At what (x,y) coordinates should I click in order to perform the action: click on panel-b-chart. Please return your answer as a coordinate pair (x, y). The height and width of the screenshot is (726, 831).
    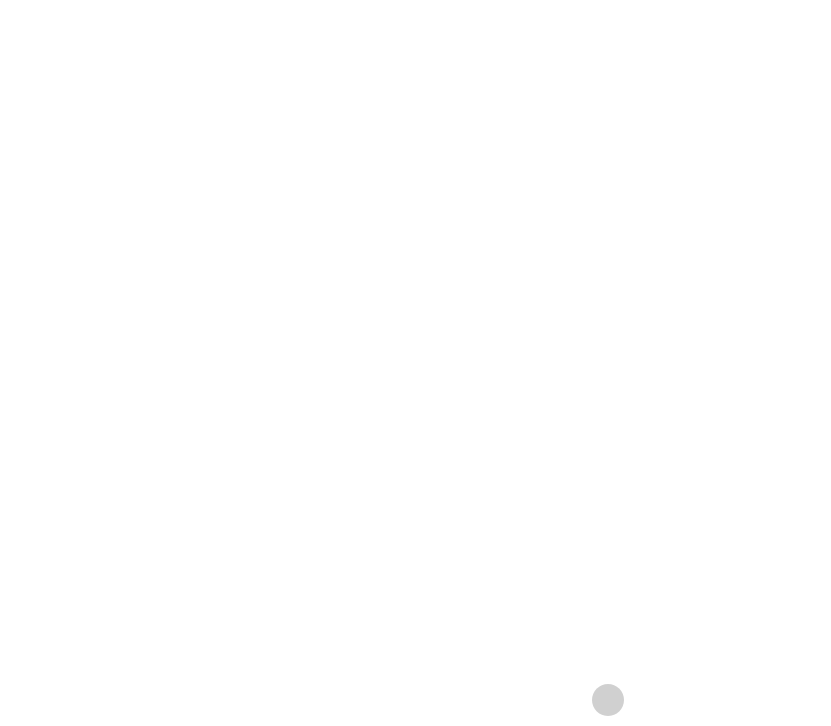
    Looking at the image, I should click on (150, 315).